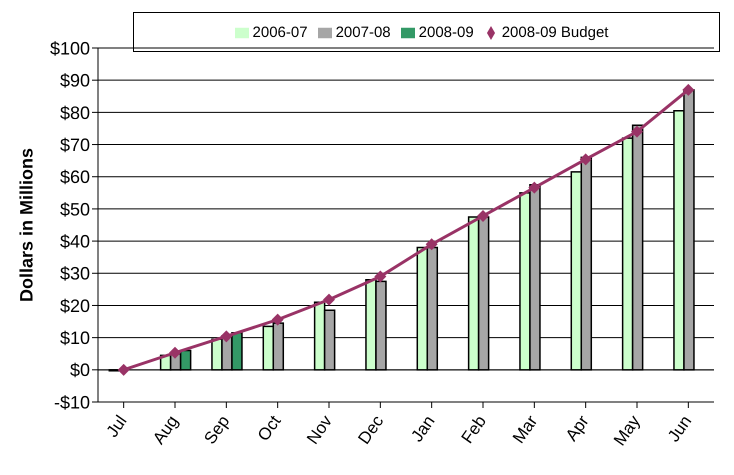 This screenshot has height=475, width=734. Describe the element at coordinates (75, 338) in the screenshot. I see `y-tick-label: $10` at that location.